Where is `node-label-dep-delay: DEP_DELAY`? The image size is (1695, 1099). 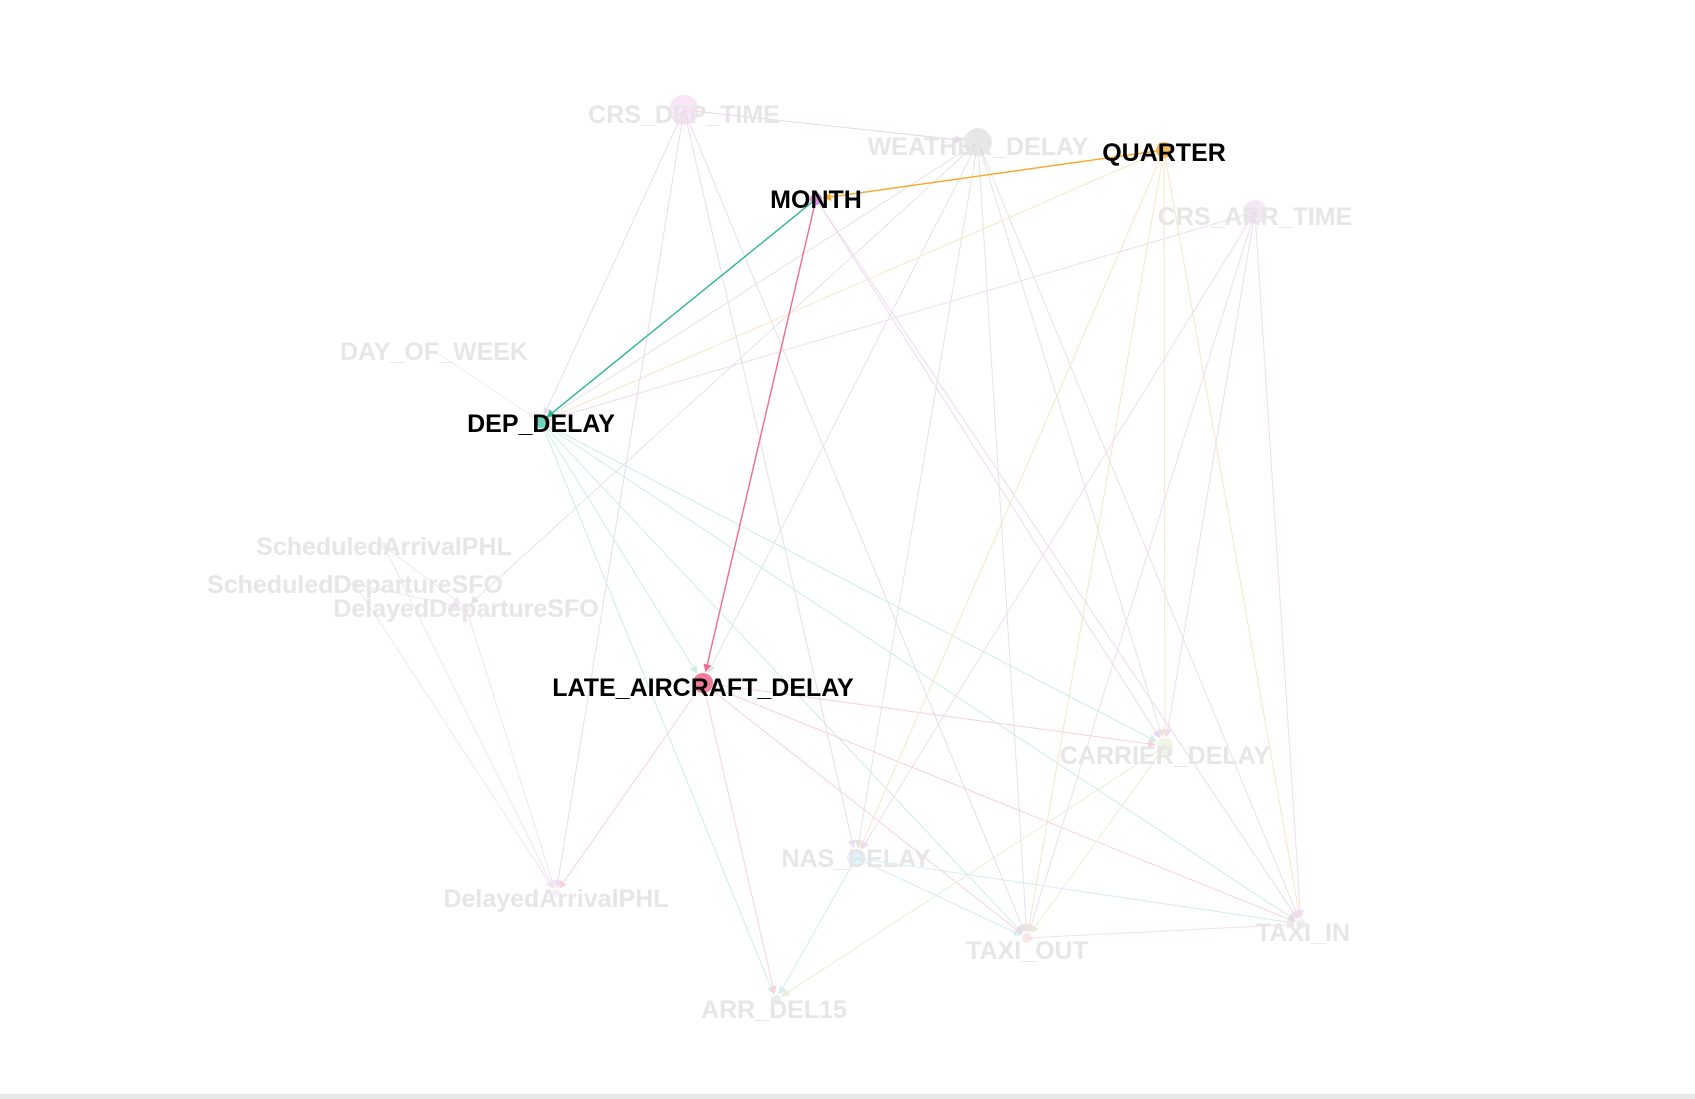 node-label-dep-delay: DEP_DELAY is located at coordinates (541, 424).